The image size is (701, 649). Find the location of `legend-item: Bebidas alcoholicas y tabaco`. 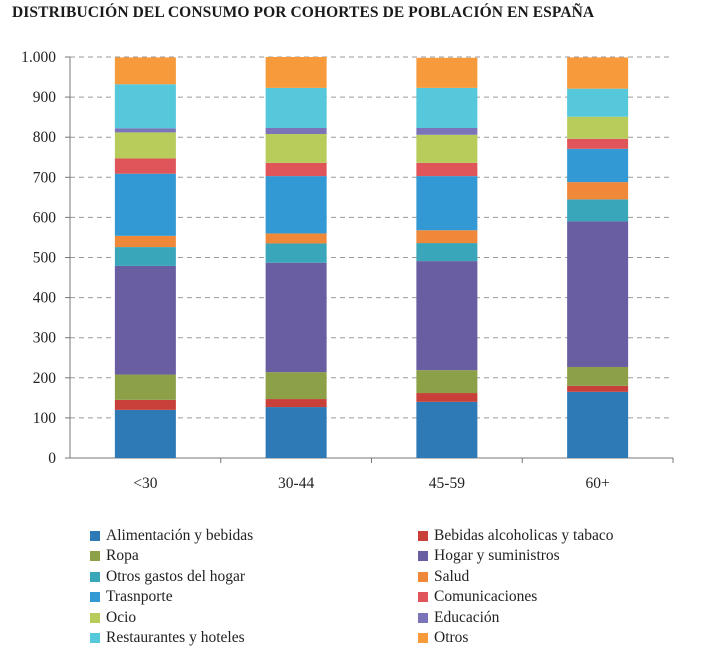

legend-item: Bebidas alcoholicas y tabaco is located at coordinates (515, 536).